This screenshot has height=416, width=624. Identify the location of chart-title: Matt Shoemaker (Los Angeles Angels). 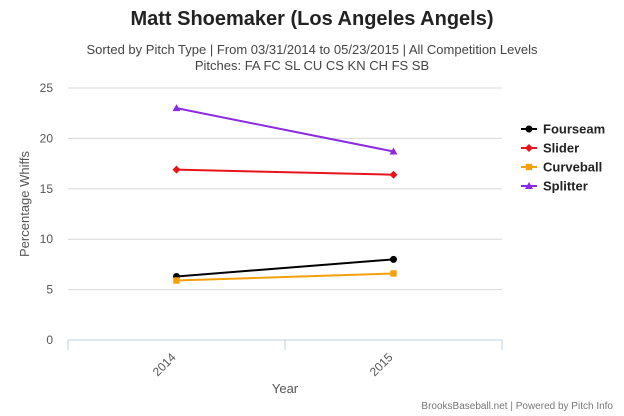
(312, 19).